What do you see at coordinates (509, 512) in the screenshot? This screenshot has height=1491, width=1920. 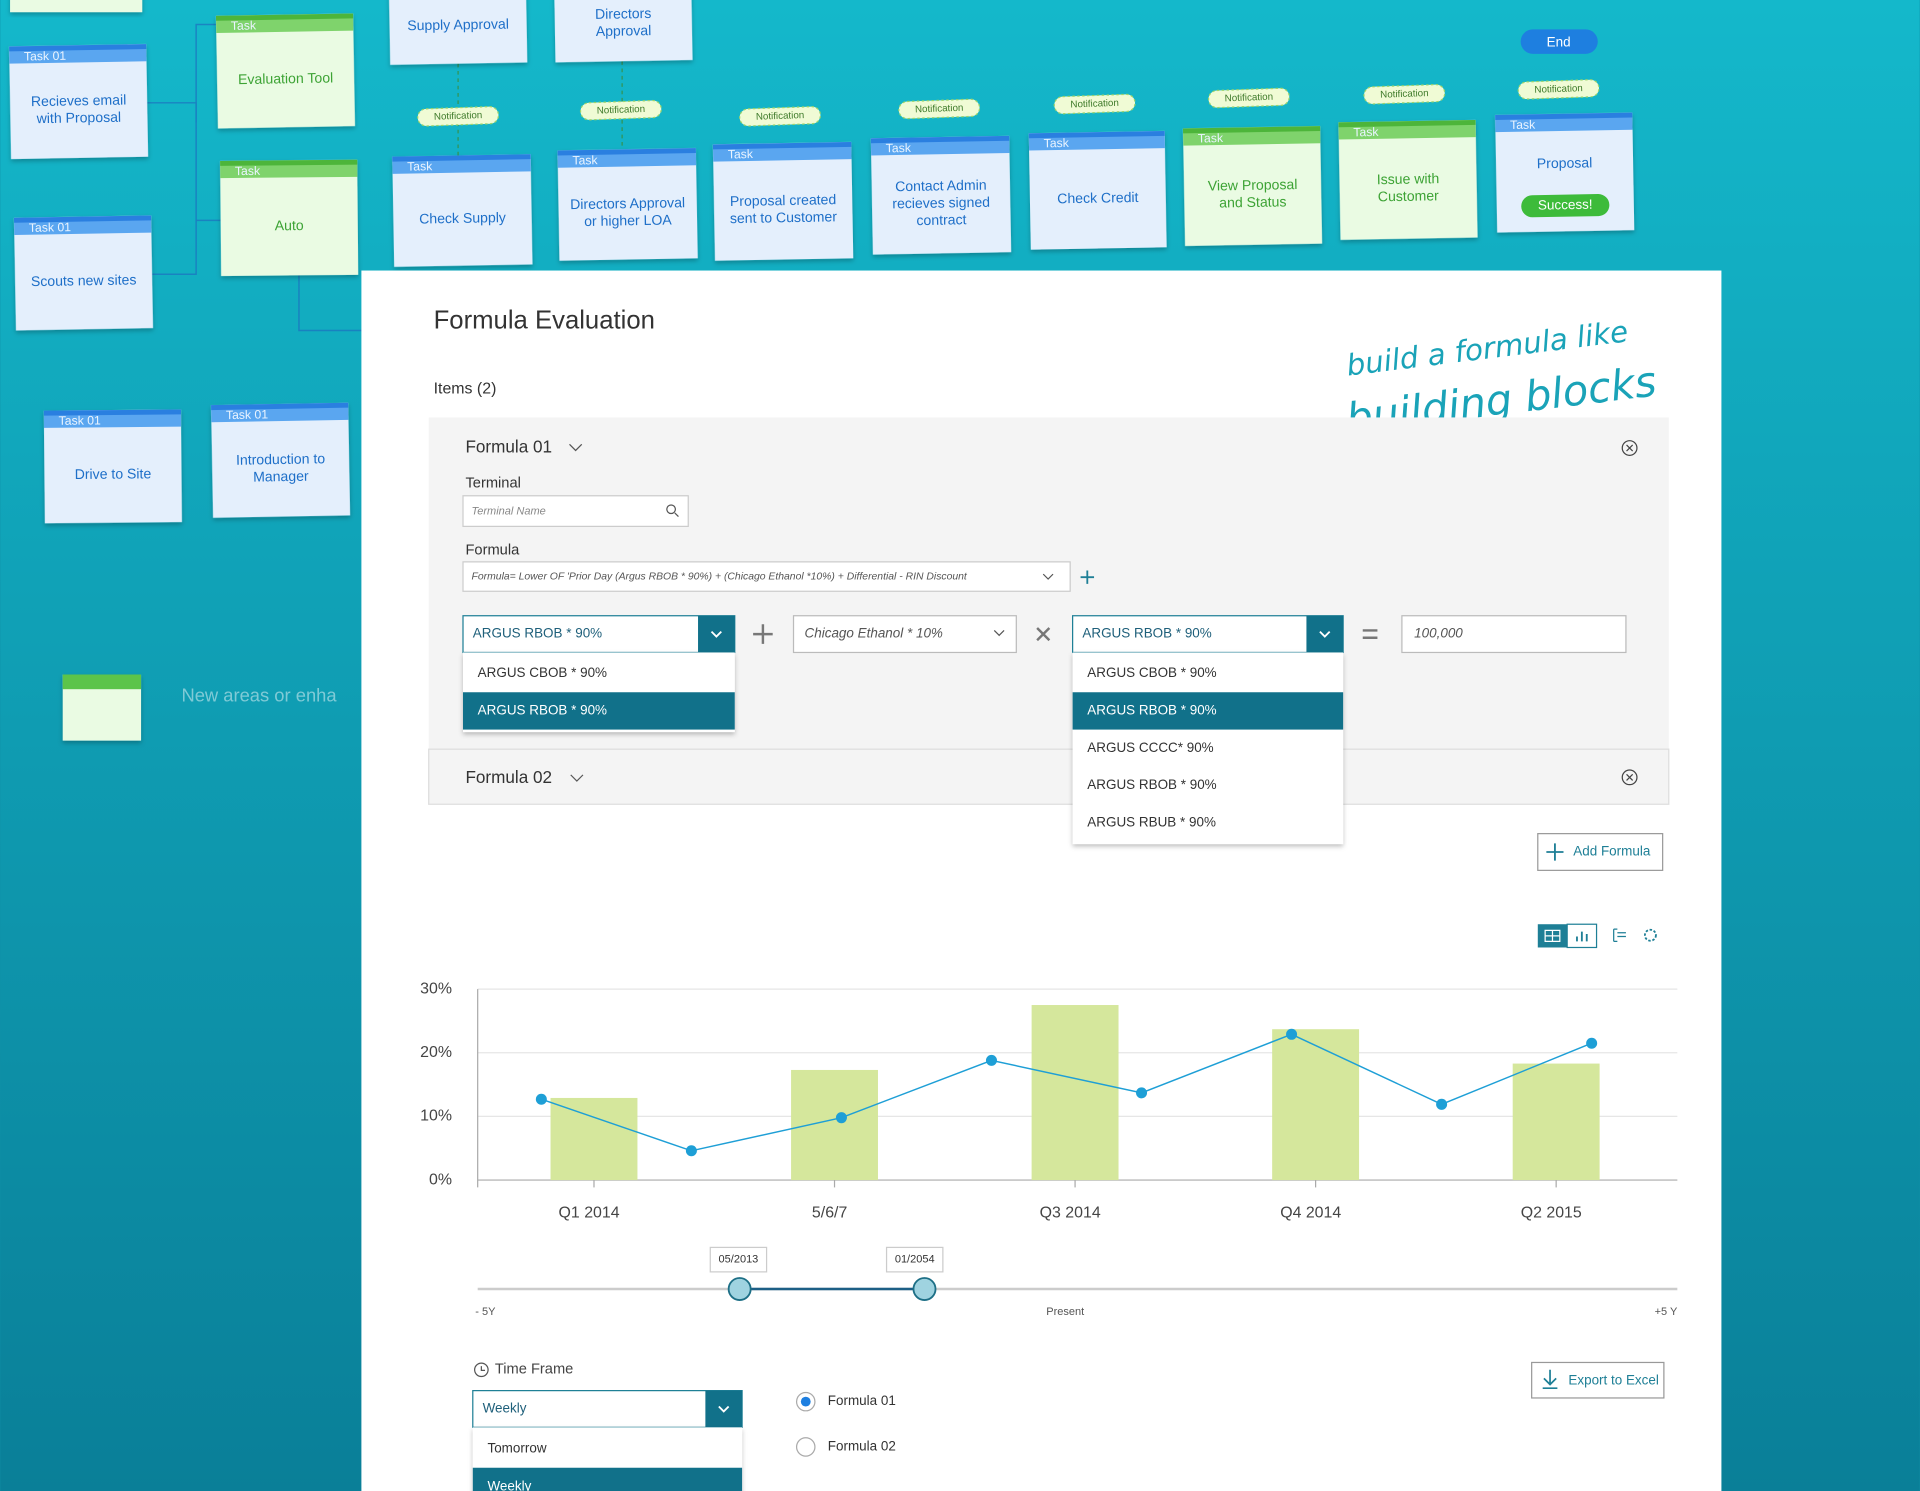 I see `placeholder: Terminal Name` at bounding box center [509, 512].